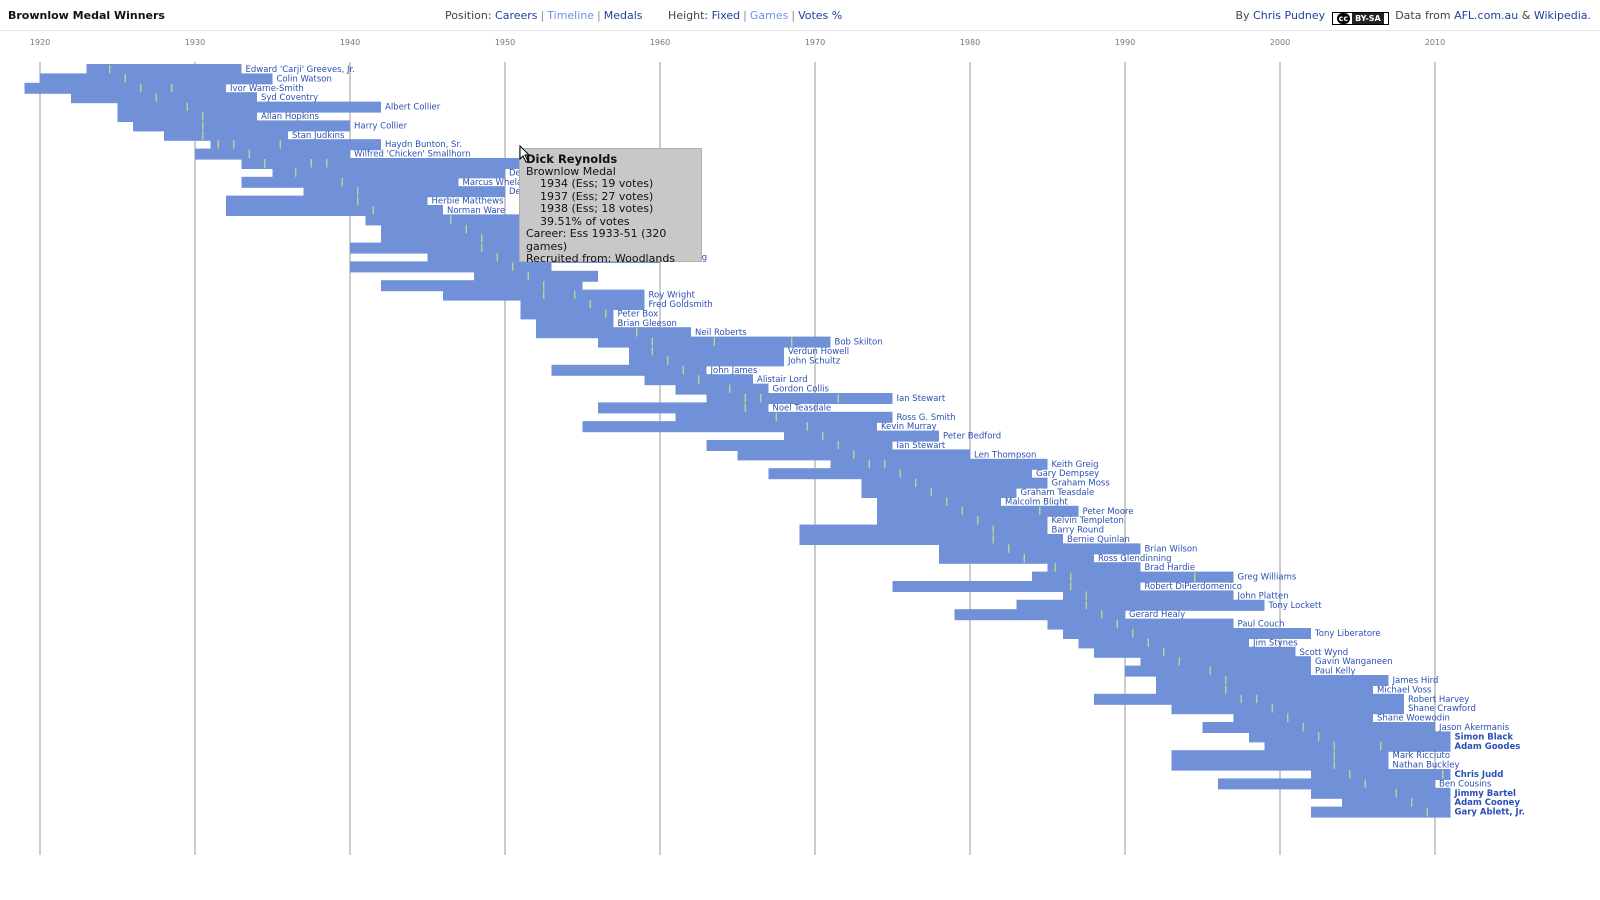 Image resolution: width=1600 pixels, height=900 pixels. What do you see at coordinates (1347, 634) in the screenshot?
I see `player-name-label: Tony Liberatore` at bounding box center [1347, 634].